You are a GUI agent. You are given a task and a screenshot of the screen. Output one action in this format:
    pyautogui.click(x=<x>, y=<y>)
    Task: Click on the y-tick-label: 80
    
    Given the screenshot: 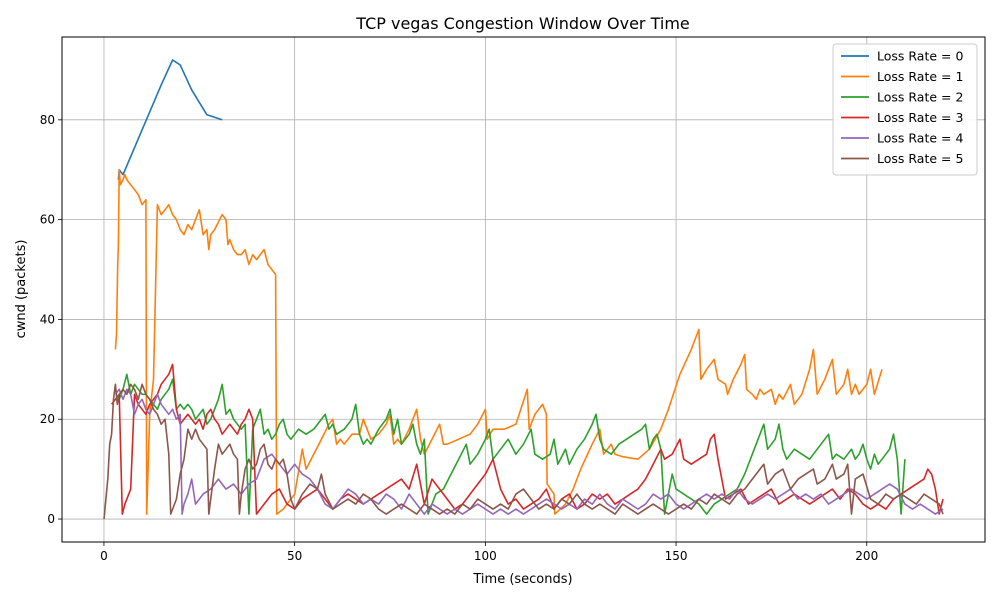 What is the action you would take?
    pyautogui.click(x=47, y=120)
    